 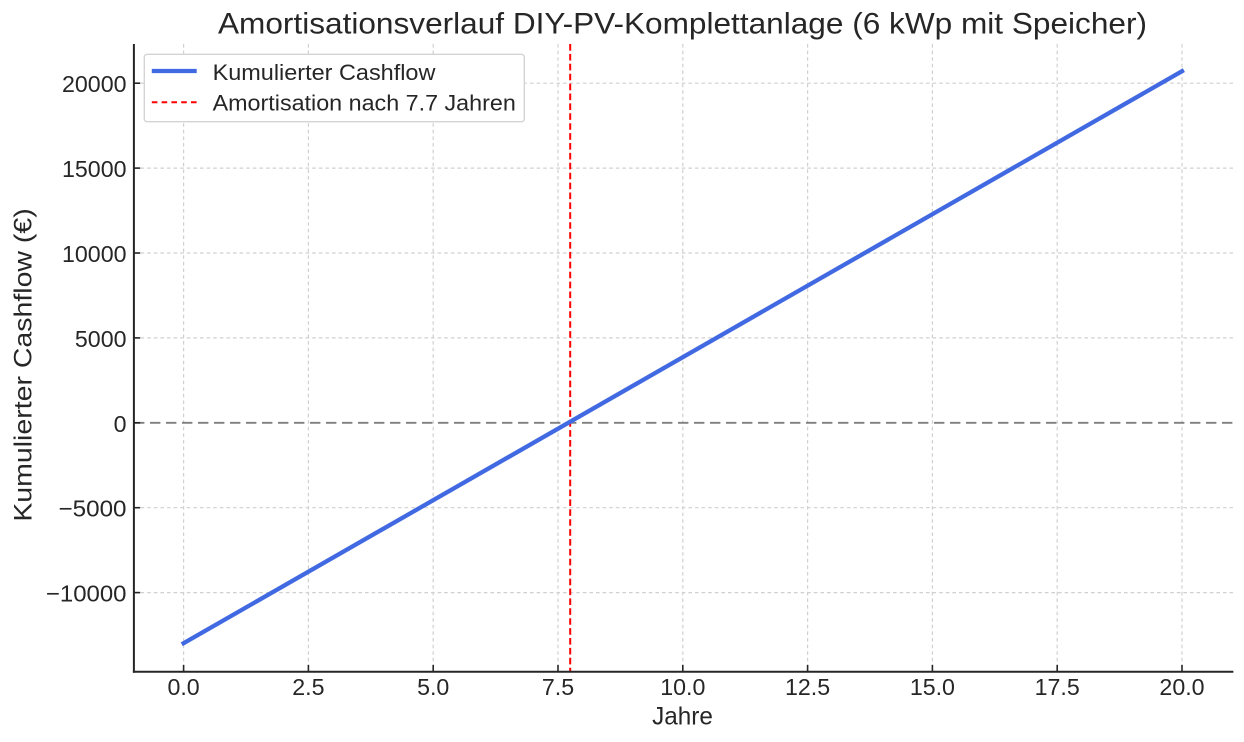 What do you see at coordinates (1057, 687) in the screenshot?
I see `svg-text: 17.5` at bounding box center [1057, 687].